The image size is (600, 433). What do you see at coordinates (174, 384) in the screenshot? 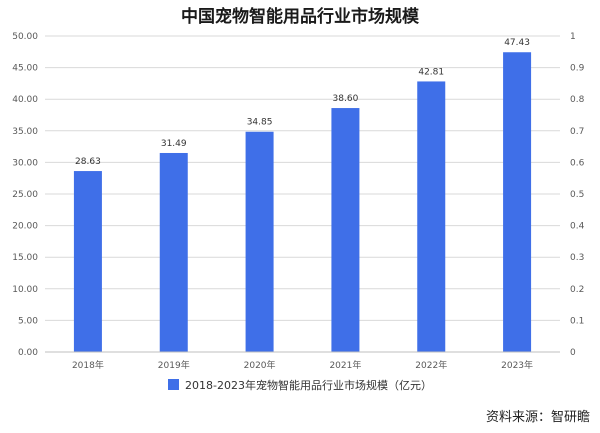
I see `legend-swatch` at bounding box center [174, 384].